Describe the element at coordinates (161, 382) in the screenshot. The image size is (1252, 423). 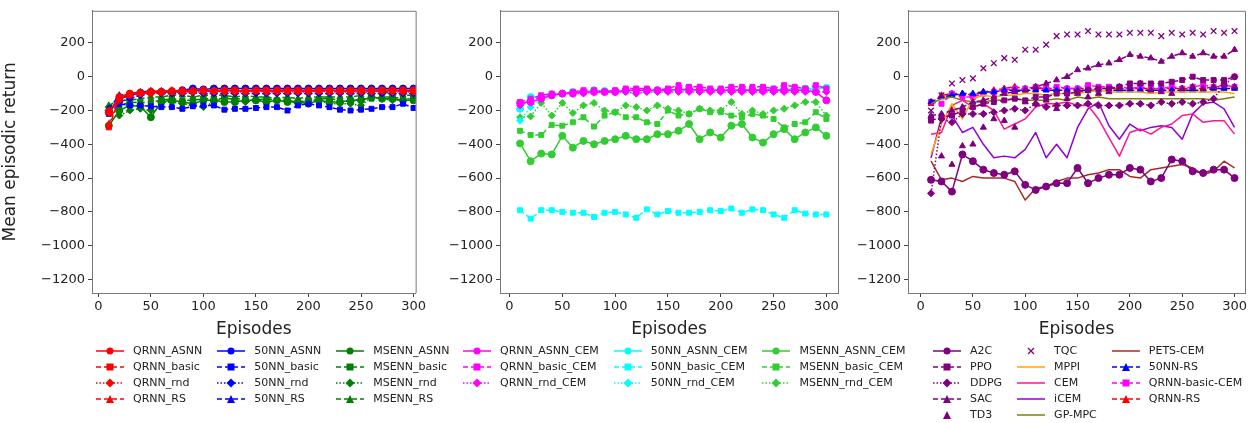
I see `legend-label: QRNN_rnd` at that location.